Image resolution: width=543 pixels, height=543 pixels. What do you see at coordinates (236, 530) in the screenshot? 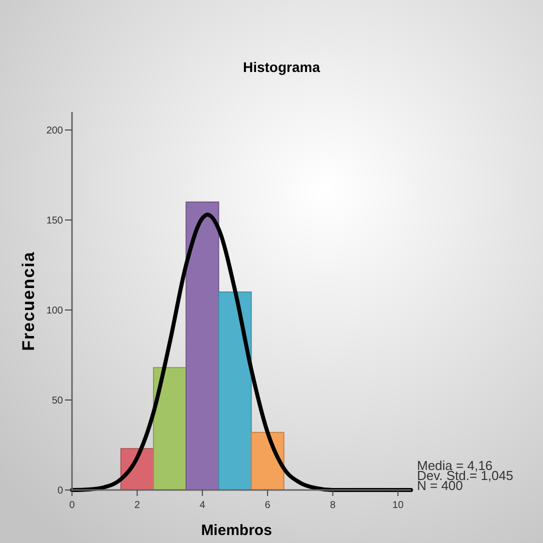
I see `x-axis-title: Miembros` at bounding box center [236, 530].